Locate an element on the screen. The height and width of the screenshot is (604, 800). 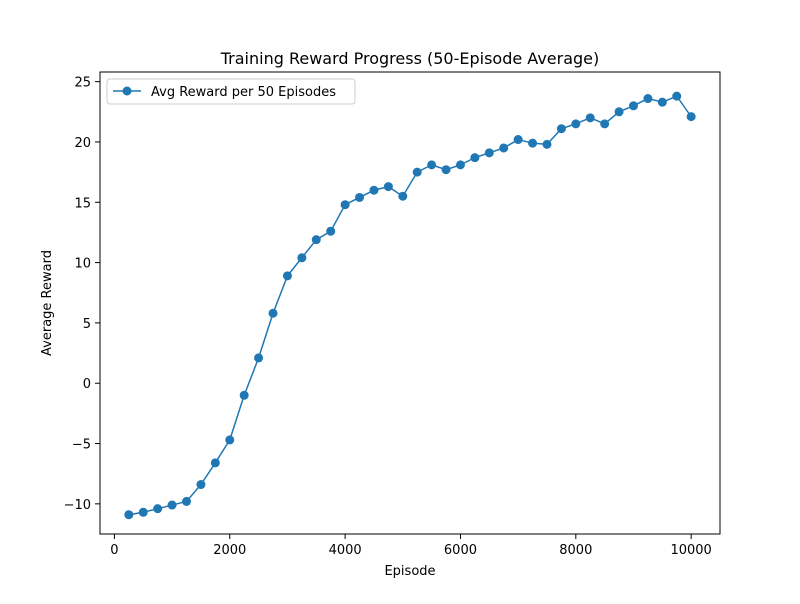
x-tick-label: 4000 is located at coordinates (345, 550).